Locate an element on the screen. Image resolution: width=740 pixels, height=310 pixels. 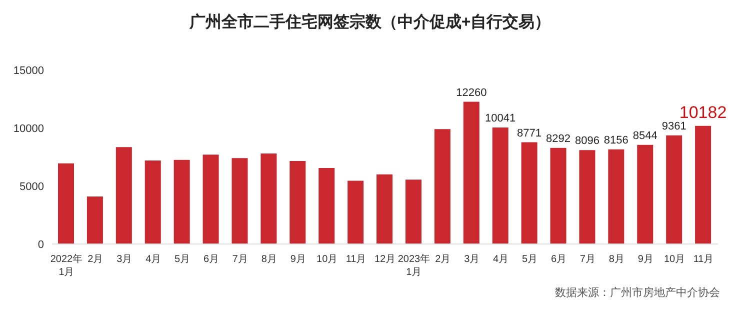
data-label: 10041 is located at coordinates (500, 118).